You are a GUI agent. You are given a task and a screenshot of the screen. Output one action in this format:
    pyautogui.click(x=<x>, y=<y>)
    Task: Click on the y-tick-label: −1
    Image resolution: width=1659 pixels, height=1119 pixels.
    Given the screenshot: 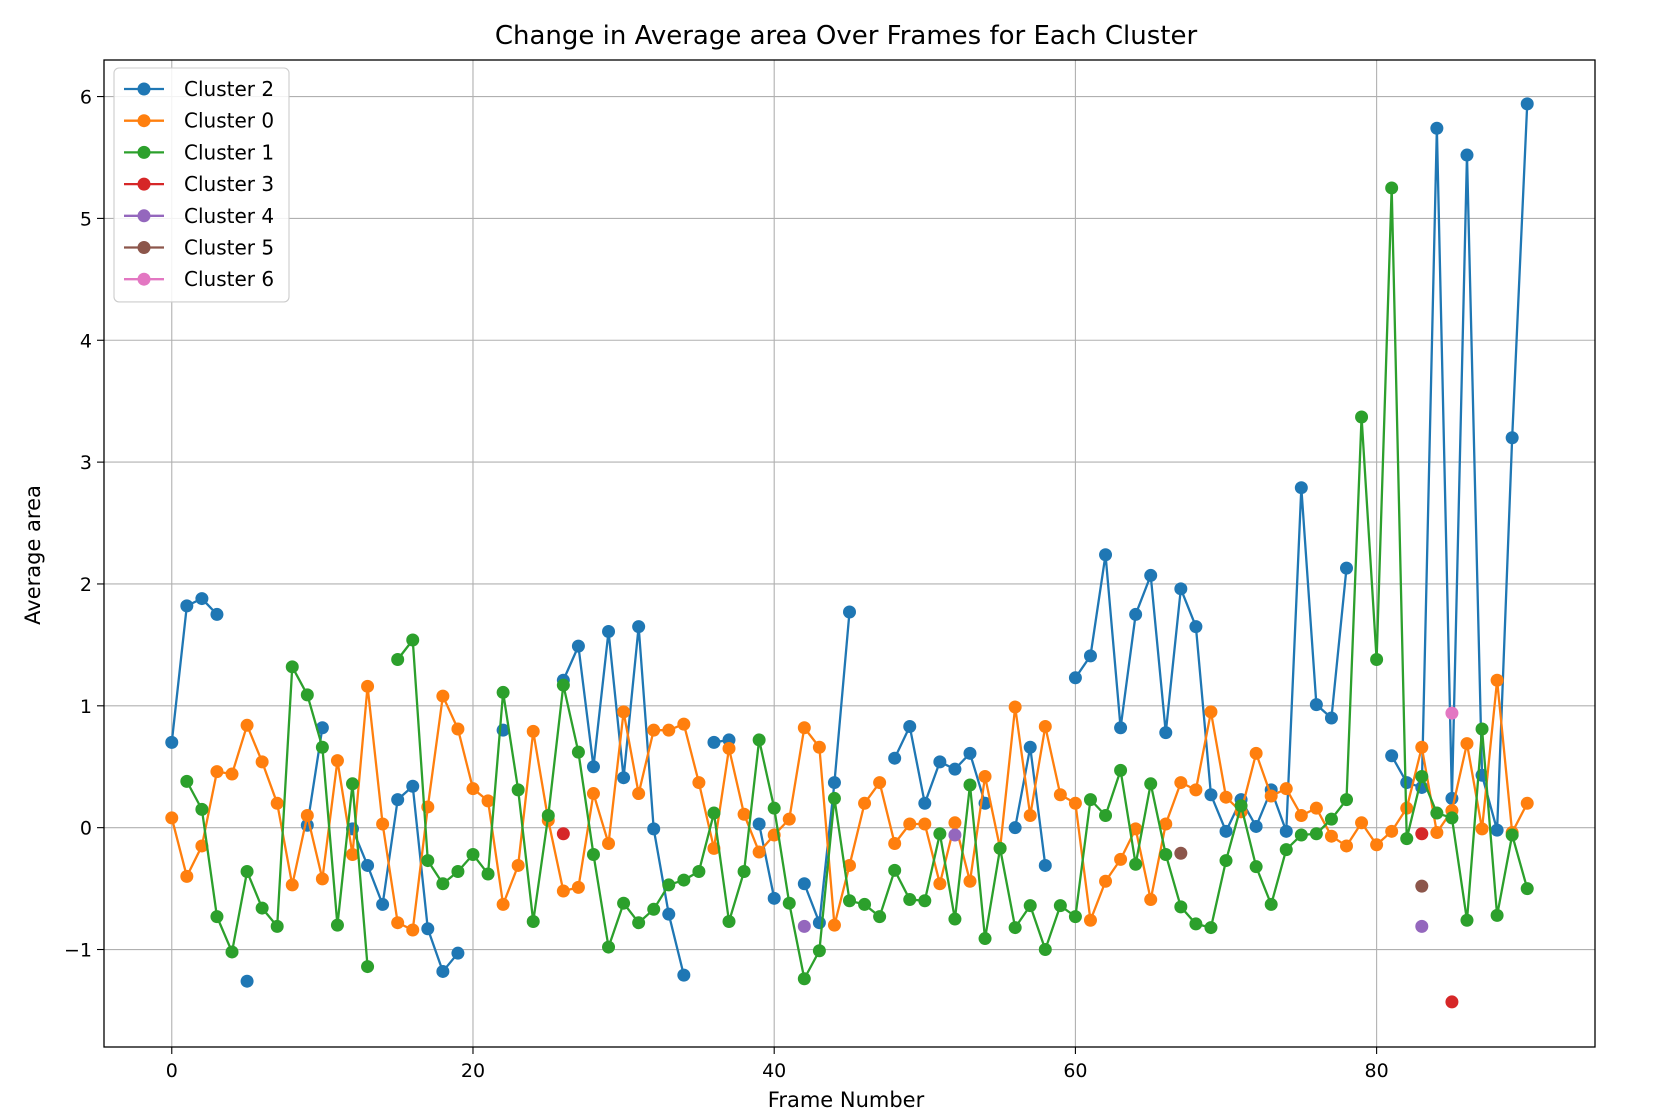 What is the action you would take?
    pyautogui.click(x=78, y=951)
    